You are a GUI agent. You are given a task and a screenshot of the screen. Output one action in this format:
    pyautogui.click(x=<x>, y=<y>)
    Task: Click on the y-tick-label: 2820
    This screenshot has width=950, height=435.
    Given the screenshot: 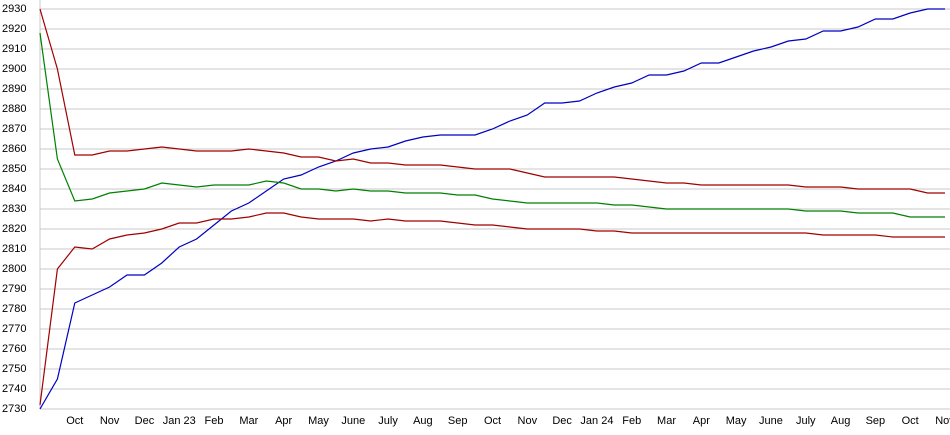 What is the action you would take?
    pyautogui.click(x=14, y=229)
    